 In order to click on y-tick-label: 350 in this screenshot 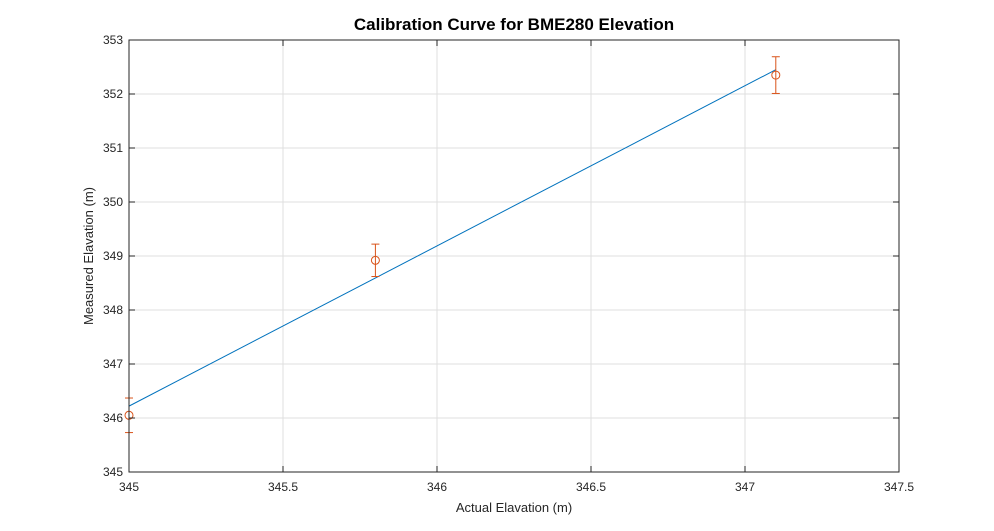, I will do `click(113, 202)`.